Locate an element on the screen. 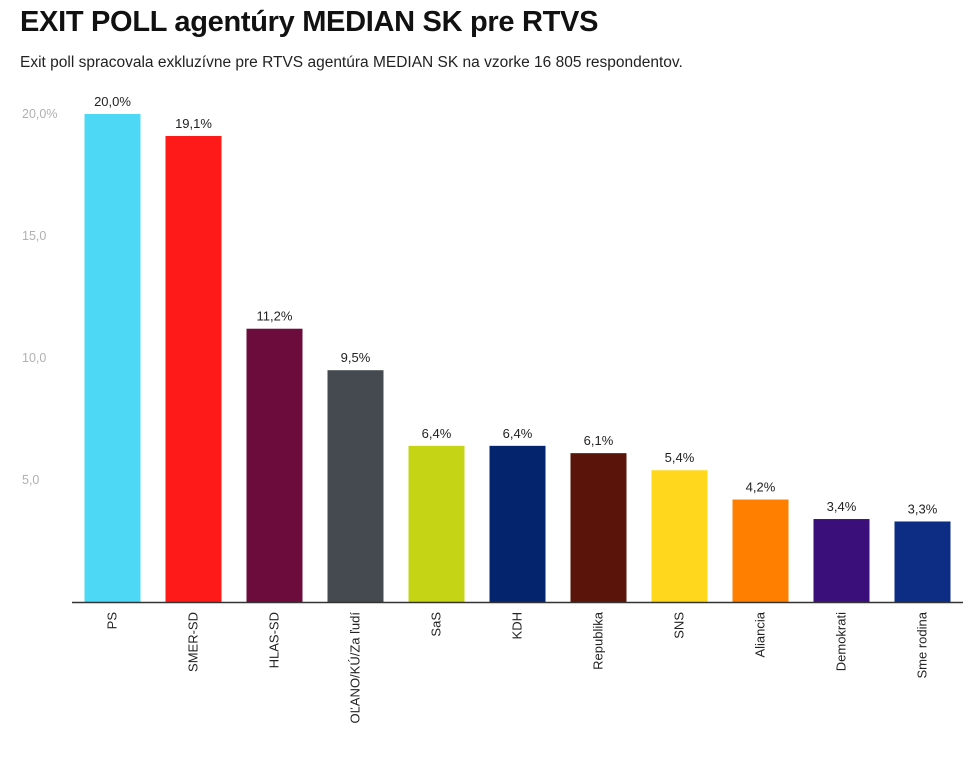  data-label: 4,2% is located at coordinates (761, 487).